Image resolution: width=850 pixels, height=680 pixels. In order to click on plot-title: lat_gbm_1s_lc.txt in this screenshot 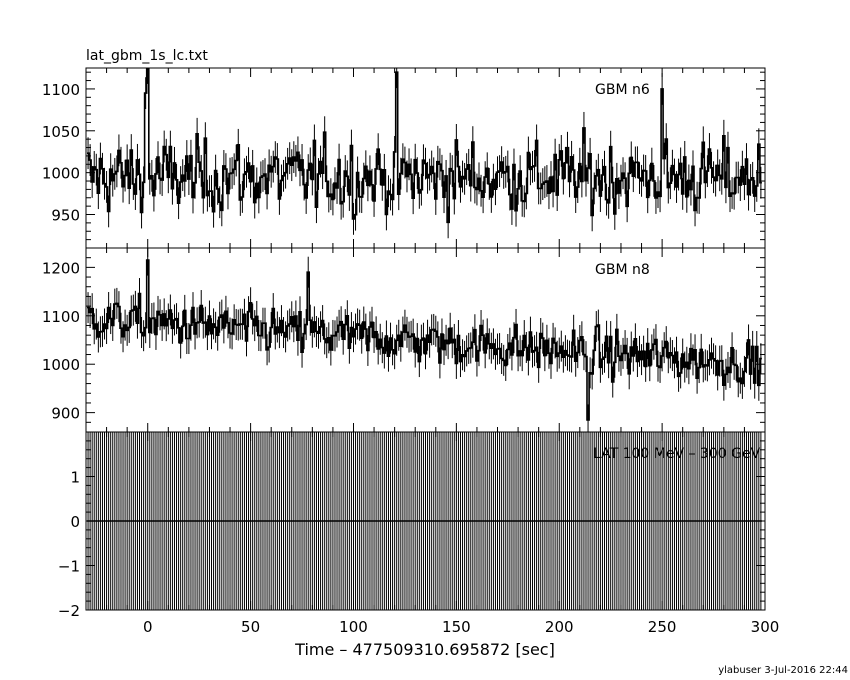, I will do `click(147, 56)`.